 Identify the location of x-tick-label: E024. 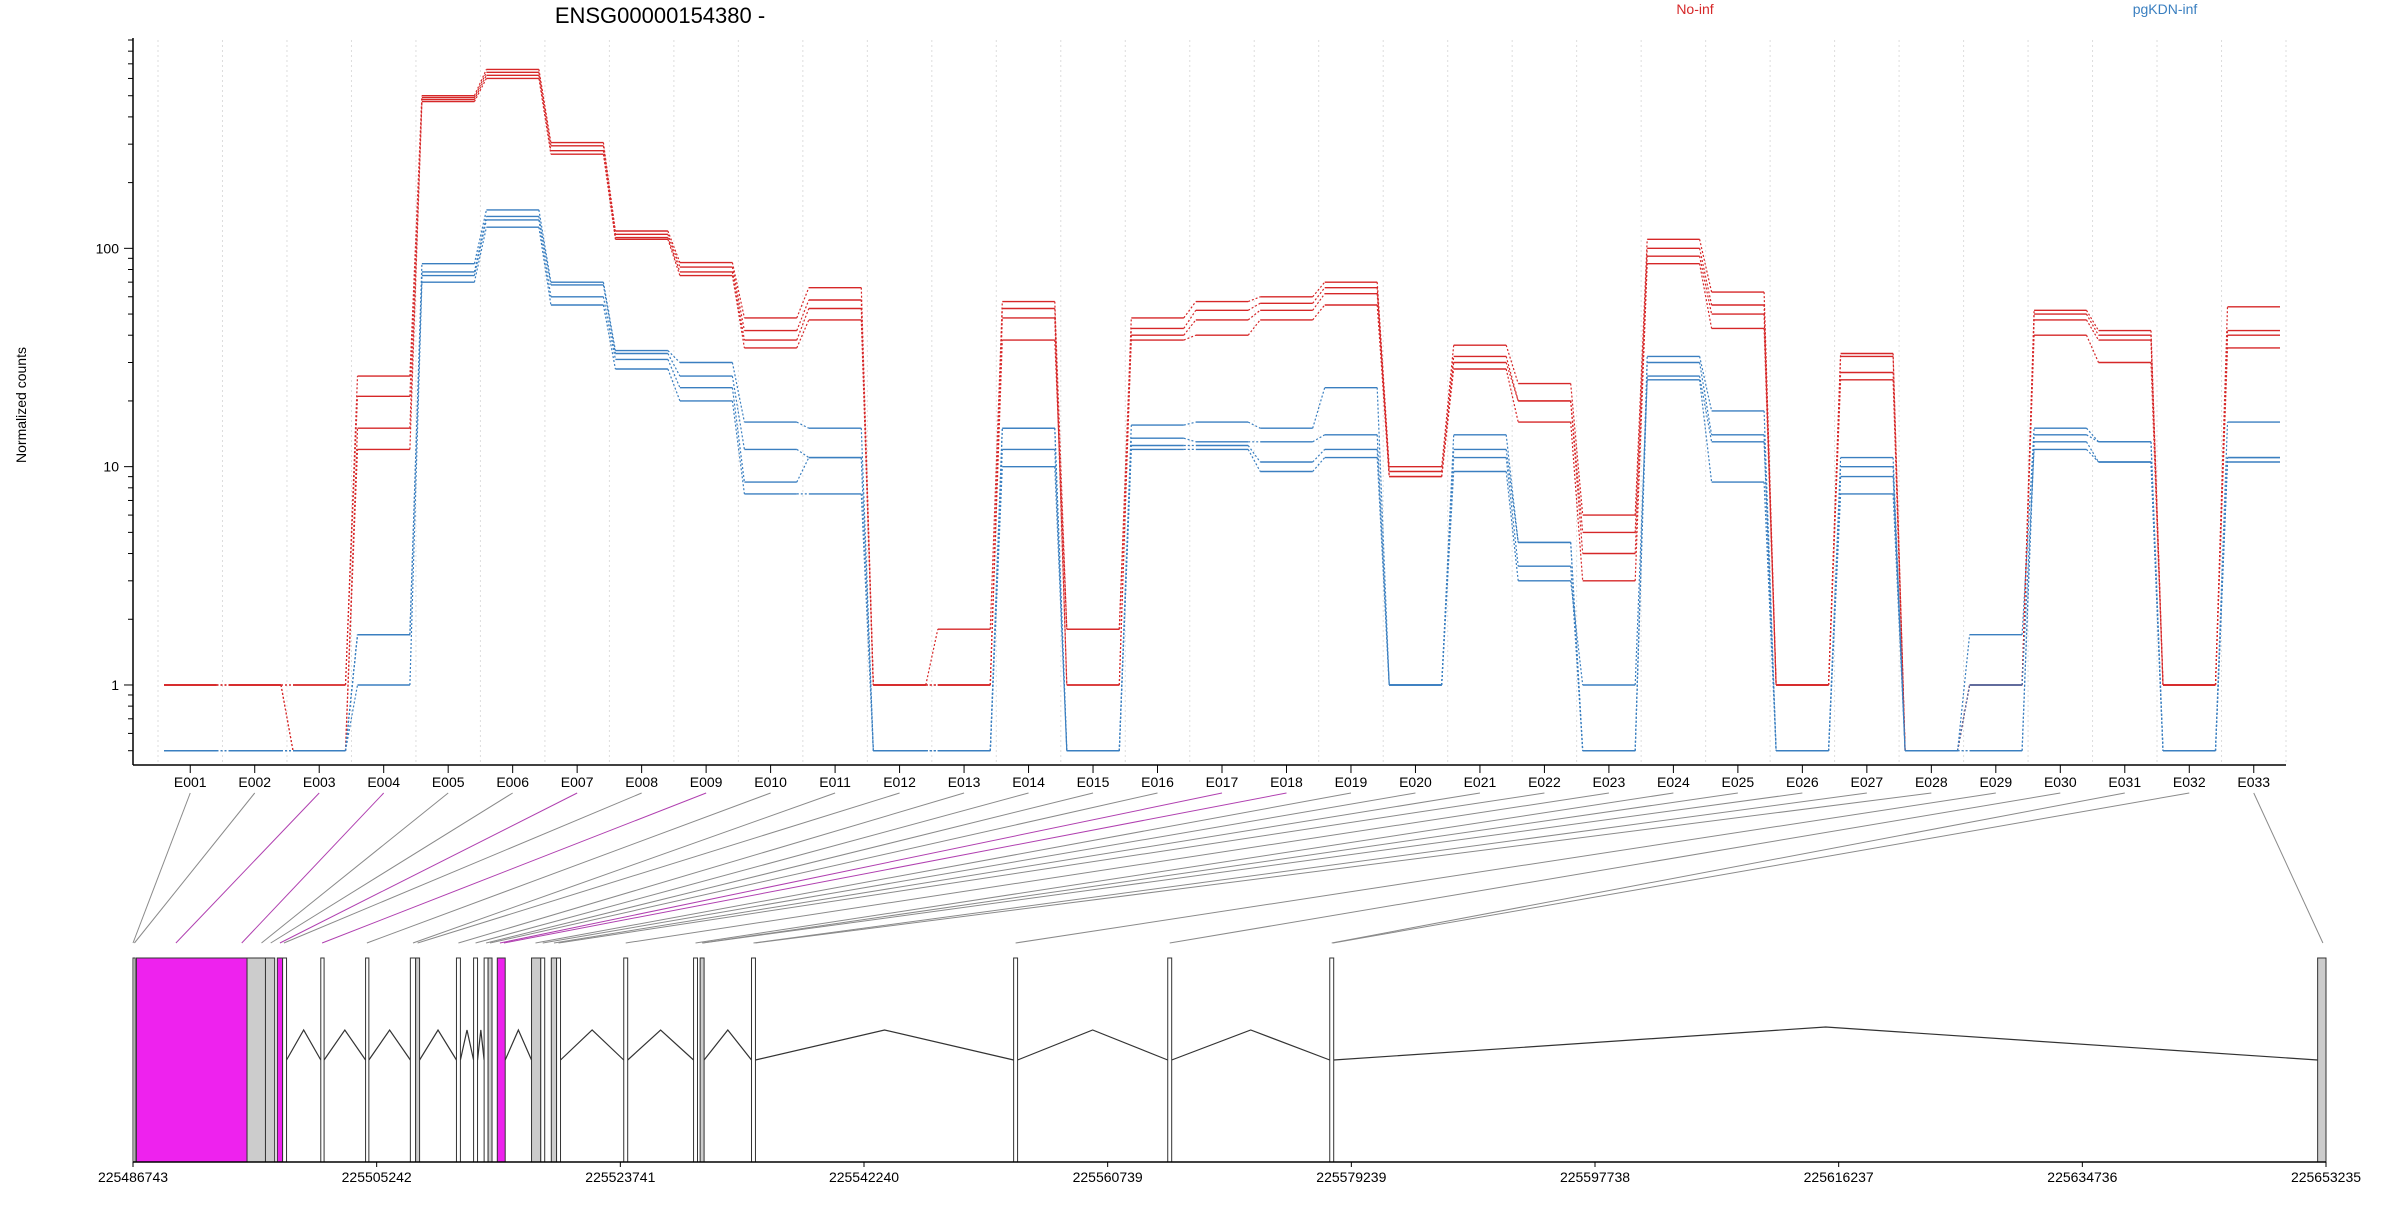
(1673, 782).